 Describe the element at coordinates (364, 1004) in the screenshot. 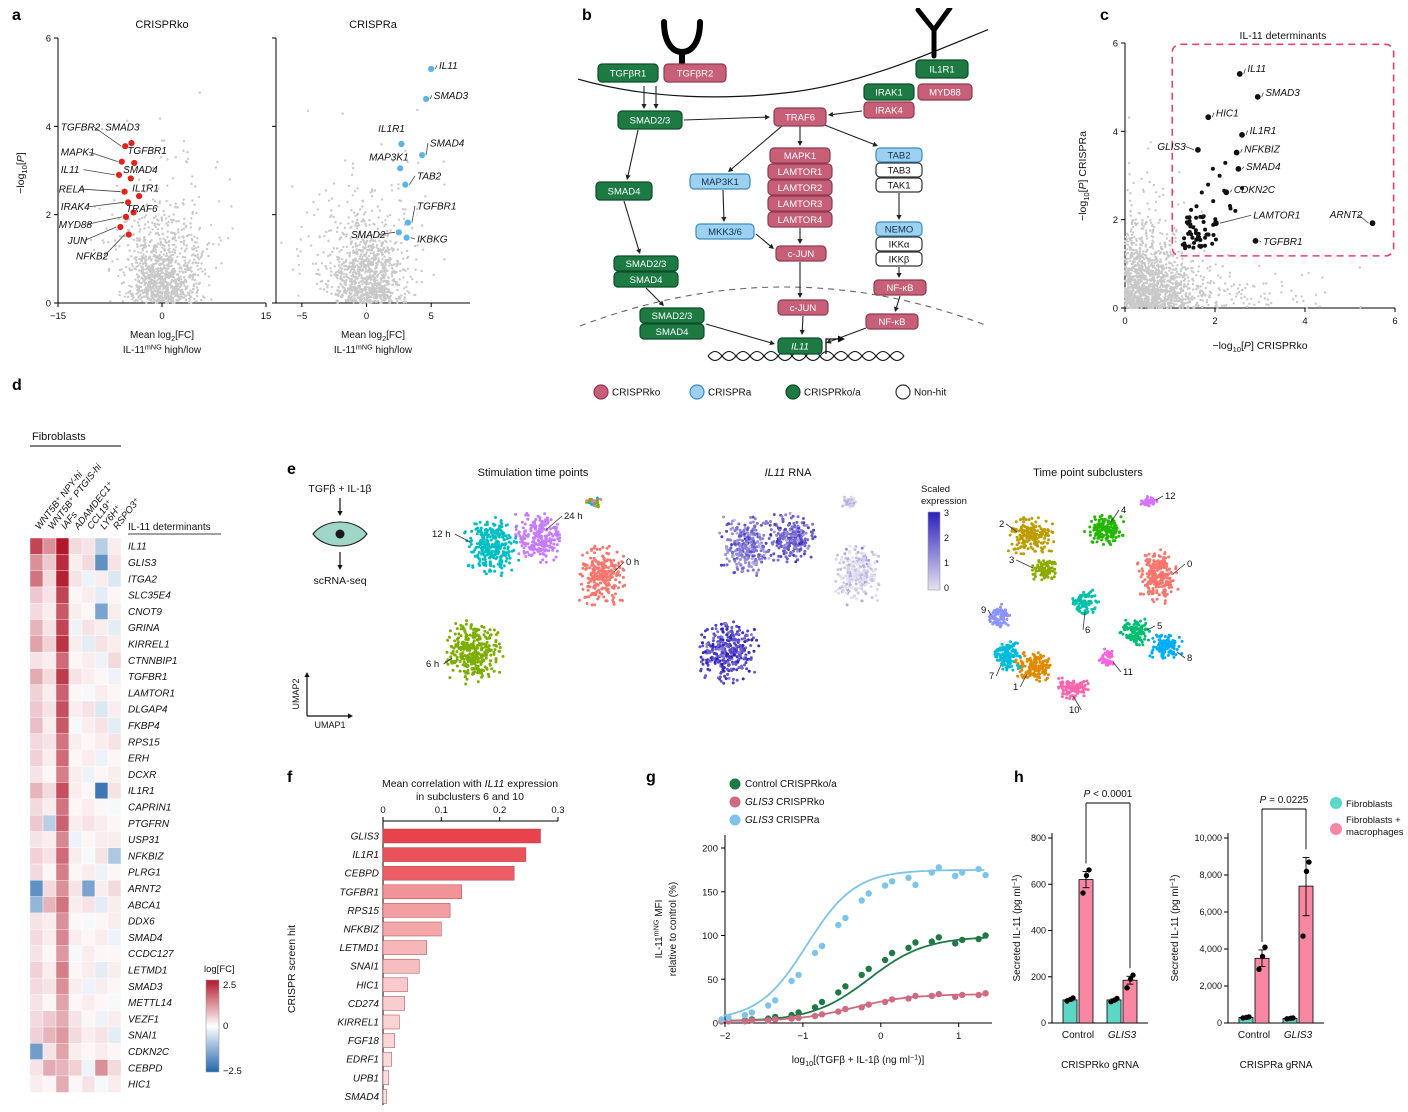

I see `bar-label: CD274` at that location.